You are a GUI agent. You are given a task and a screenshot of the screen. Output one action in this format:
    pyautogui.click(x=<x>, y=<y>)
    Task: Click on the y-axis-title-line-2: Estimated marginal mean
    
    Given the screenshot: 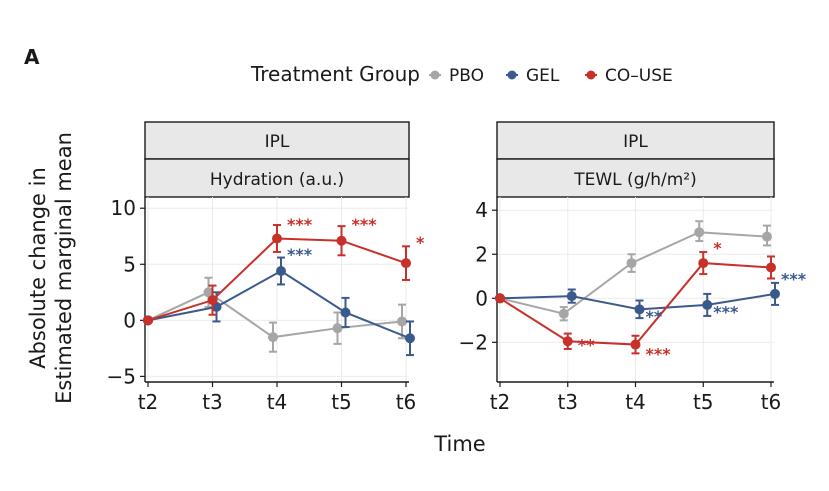 What is the action you would take?
    pyautogui.click(x=64, y=268)
    